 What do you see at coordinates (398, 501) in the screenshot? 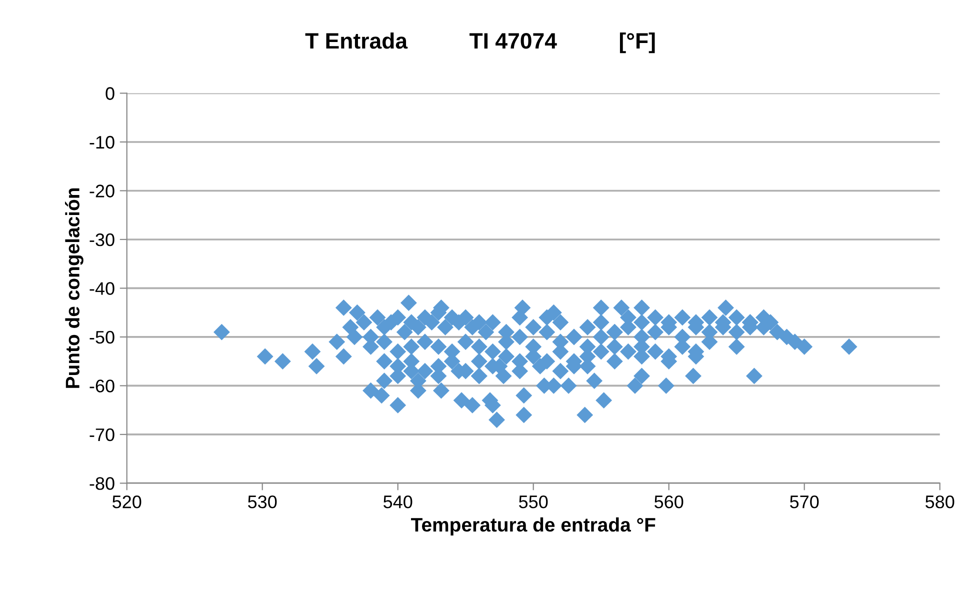
I see `x-tick-label: 540` at bounding box center [398, 501].